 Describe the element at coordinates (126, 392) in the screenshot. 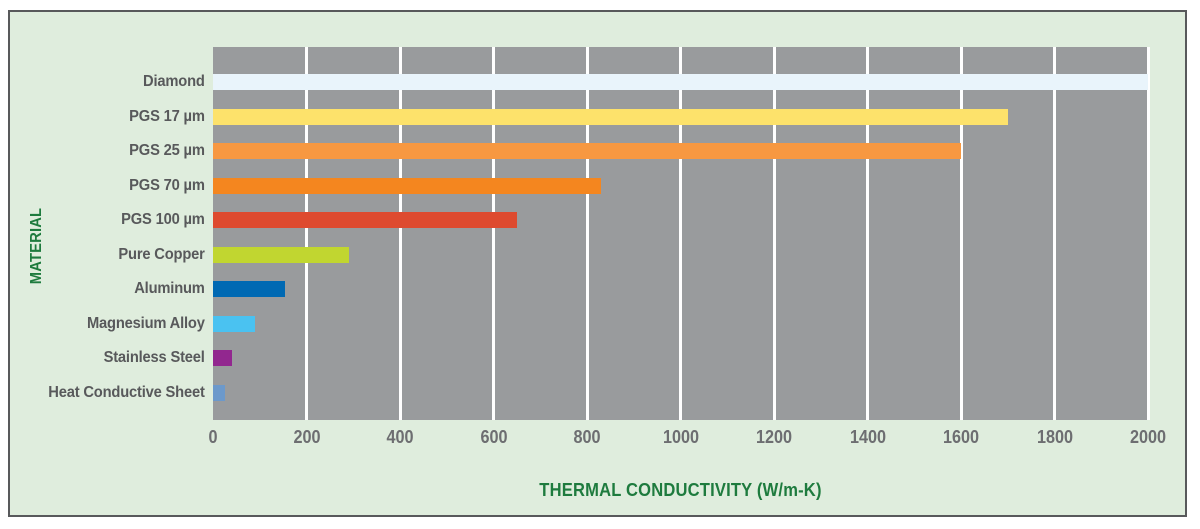

I see `category-label: Heat Conductive Sheet` at that location.